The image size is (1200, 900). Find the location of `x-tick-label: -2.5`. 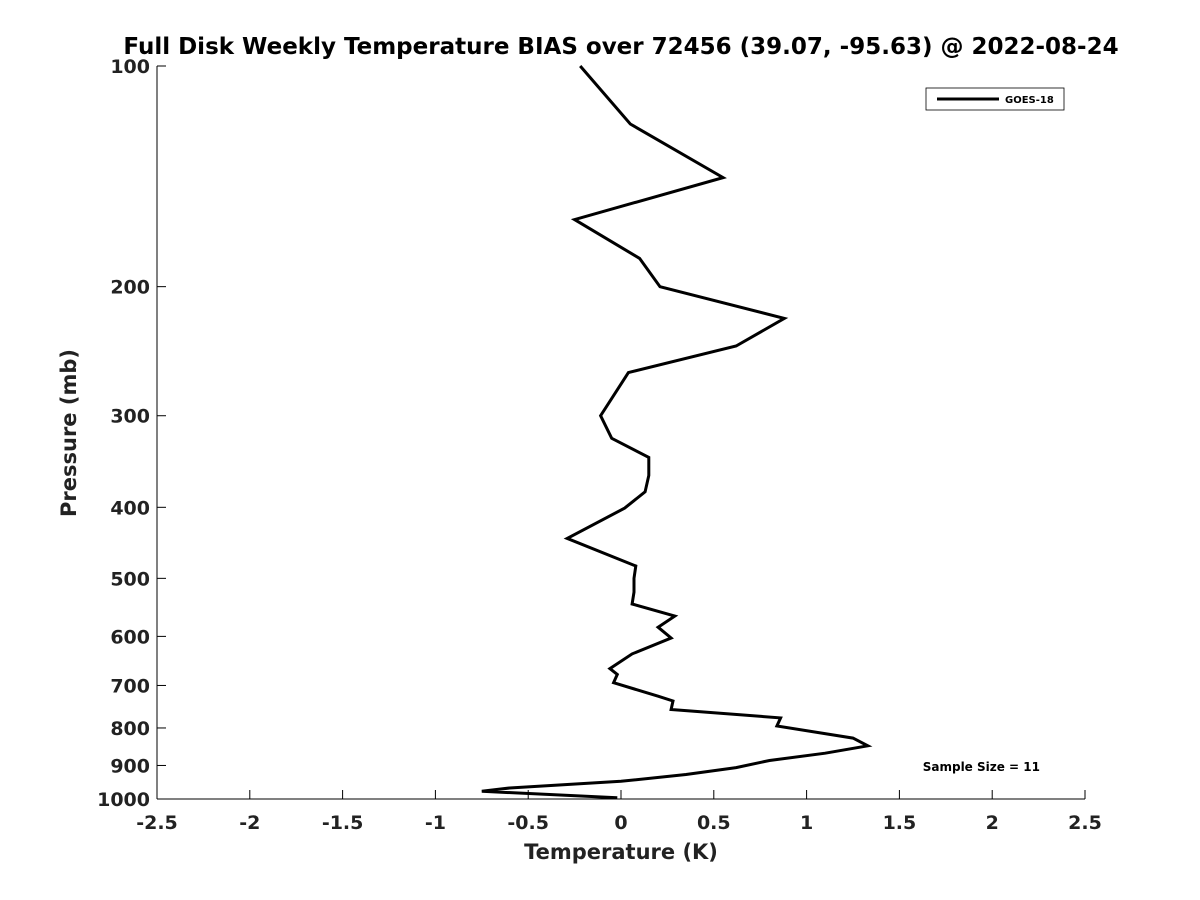

x-tick-label: -2.5 is located at coordinates (157, 823).